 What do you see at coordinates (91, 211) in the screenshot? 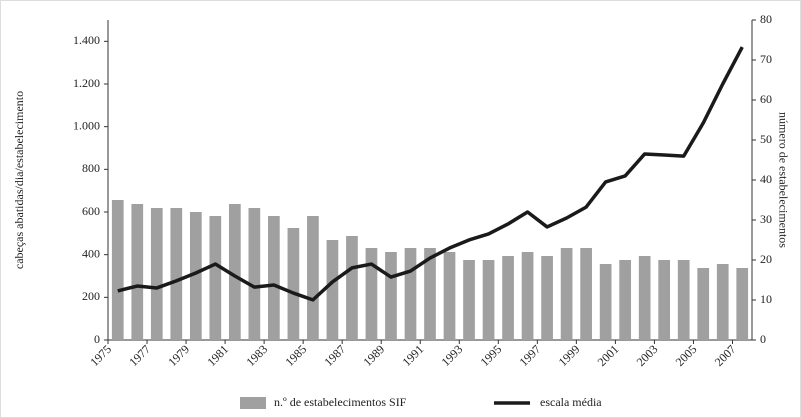
I see `y-tick-label: 600` at bounding box center [91, 211].